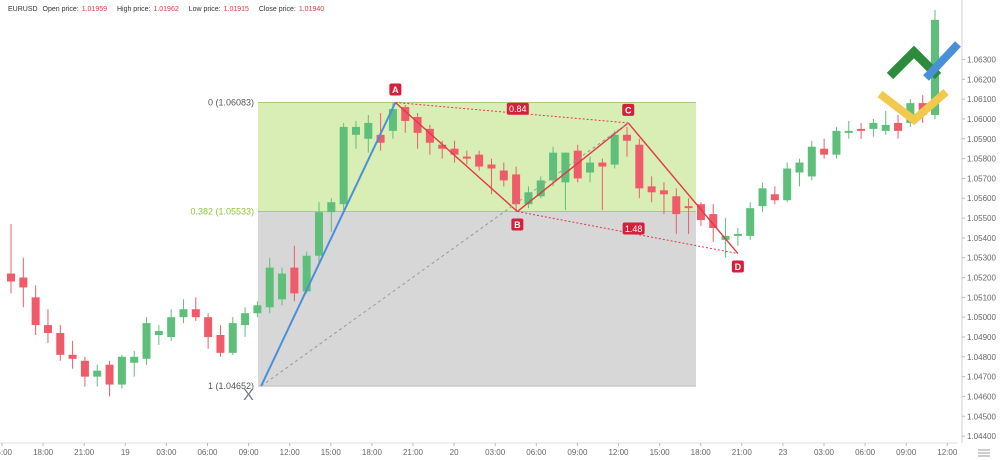 The width and height of the screenshot is (1000, 460). I want to click on y-tick-label: 1.05300, so click(981, 258).